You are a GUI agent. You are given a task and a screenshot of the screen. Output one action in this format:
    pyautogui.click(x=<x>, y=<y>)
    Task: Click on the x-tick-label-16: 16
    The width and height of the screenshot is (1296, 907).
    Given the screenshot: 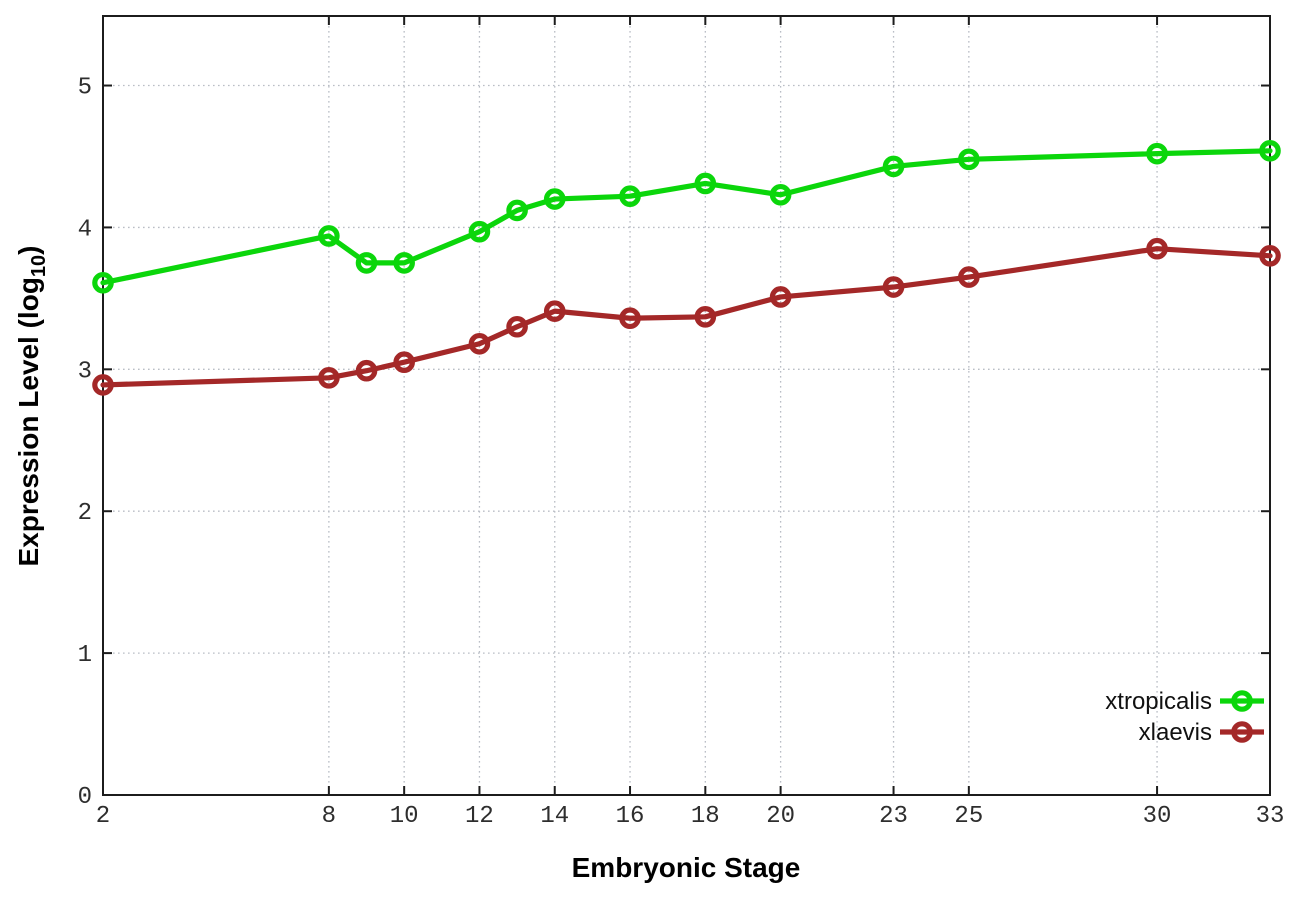 What is the action you would take?
    pyautogui.click(x=630, y=816)
    